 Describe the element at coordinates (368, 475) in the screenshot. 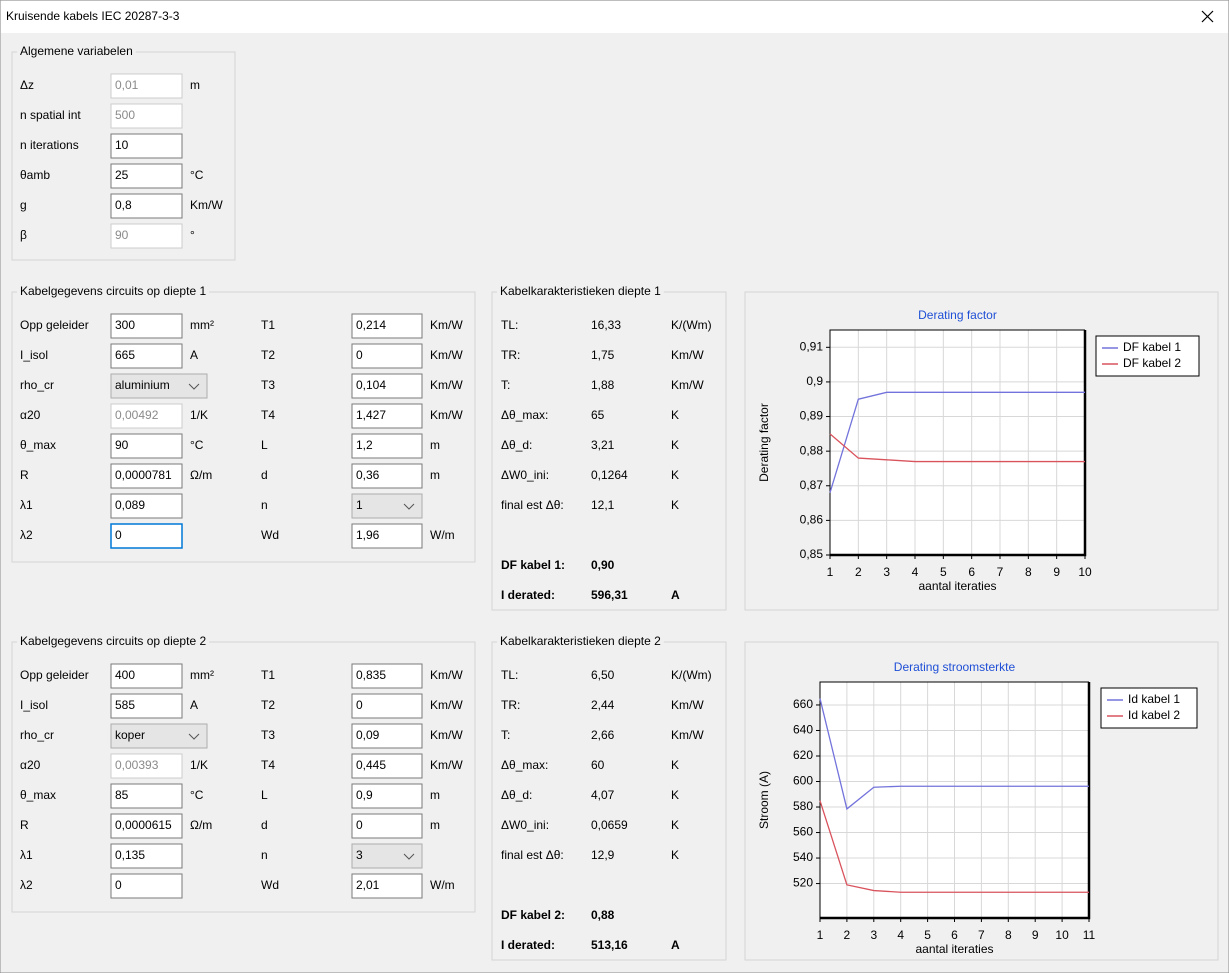

I see `input-value: 0,36` at that location.